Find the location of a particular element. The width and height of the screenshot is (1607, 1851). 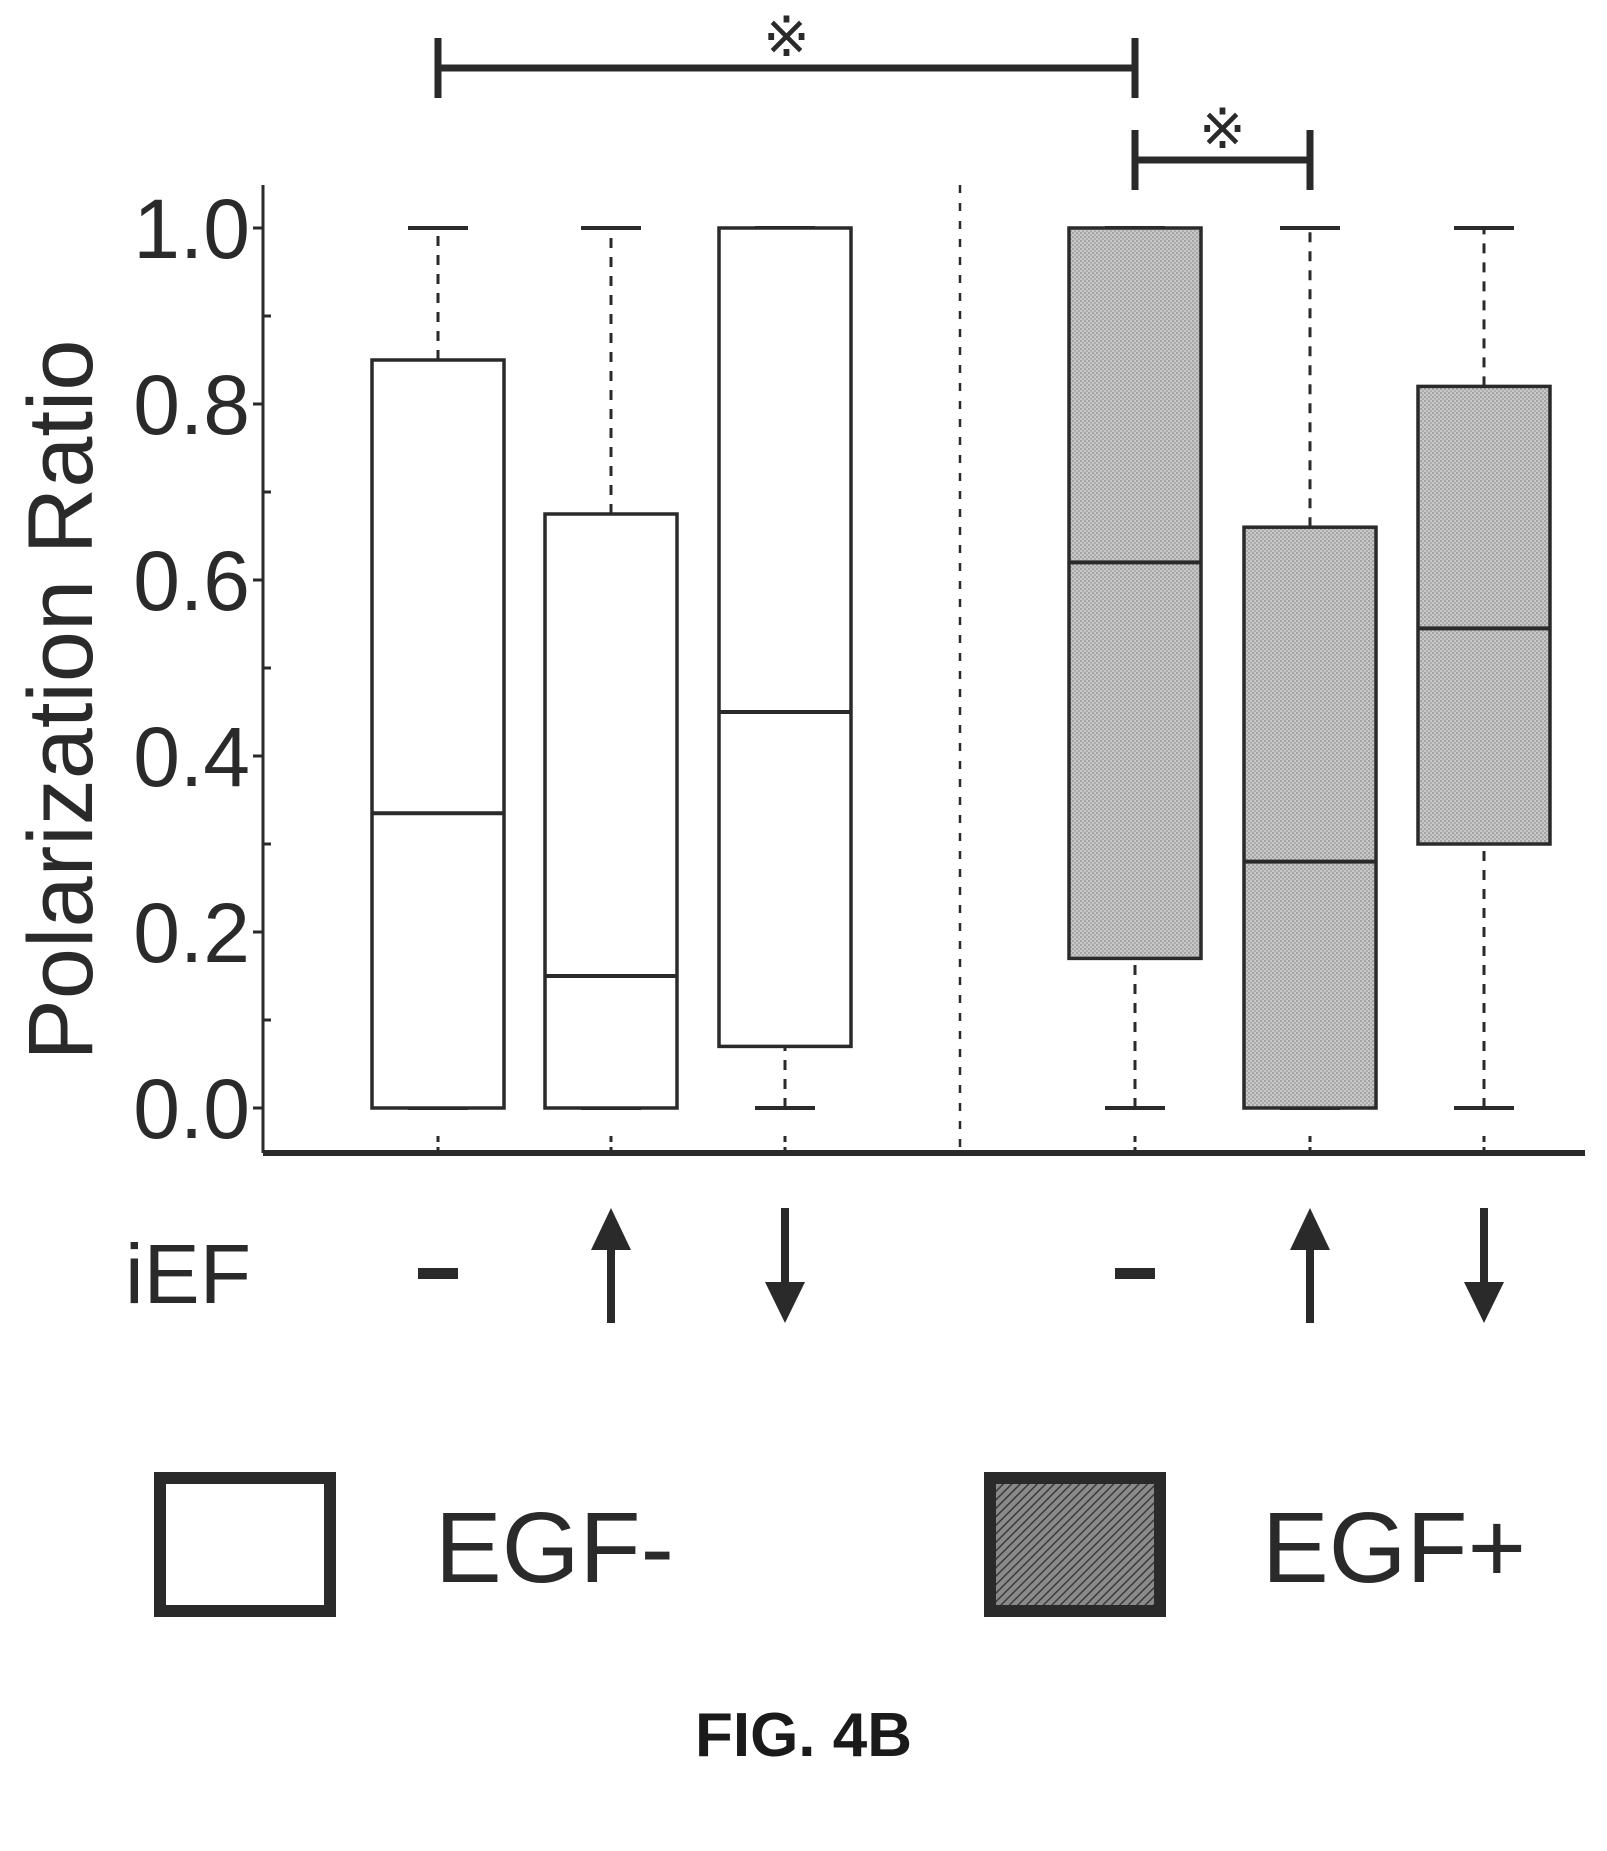

significance-bracket-1: ※ is located at coordinates (786, 51).